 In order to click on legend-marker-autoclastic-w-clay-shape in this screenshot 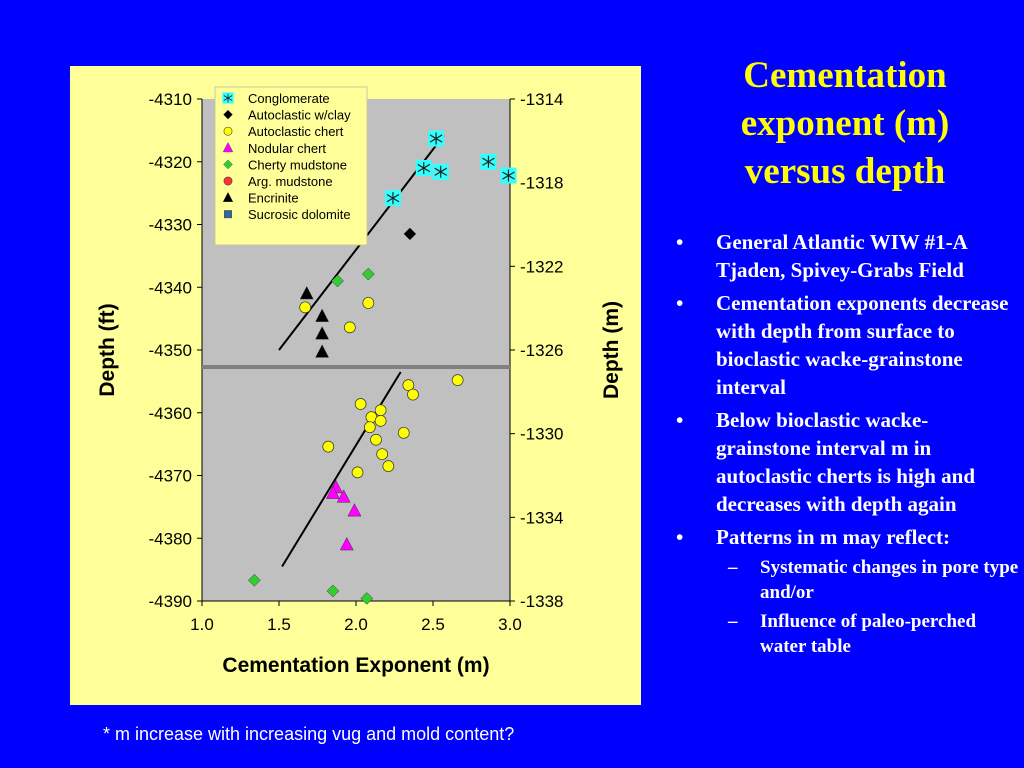, I will do `click(228, 114)`.